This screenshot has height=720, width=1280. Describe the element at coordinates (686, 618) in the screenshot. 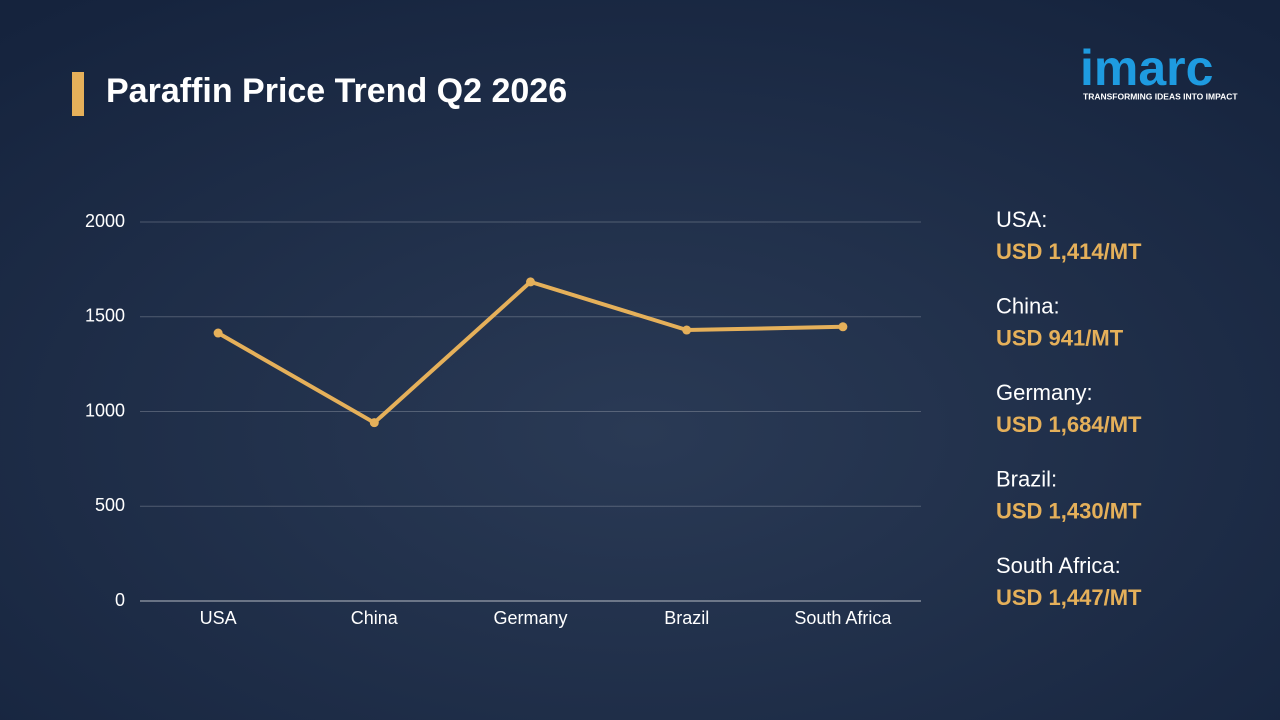

I see `x-tick-label: Brazil` at that location.